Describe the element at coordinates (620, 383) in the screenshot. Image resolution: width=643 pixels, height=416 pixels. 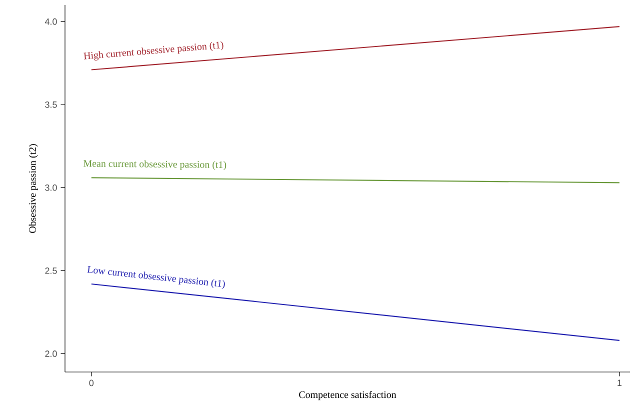
I see `x-tick-label: 1` at that location.